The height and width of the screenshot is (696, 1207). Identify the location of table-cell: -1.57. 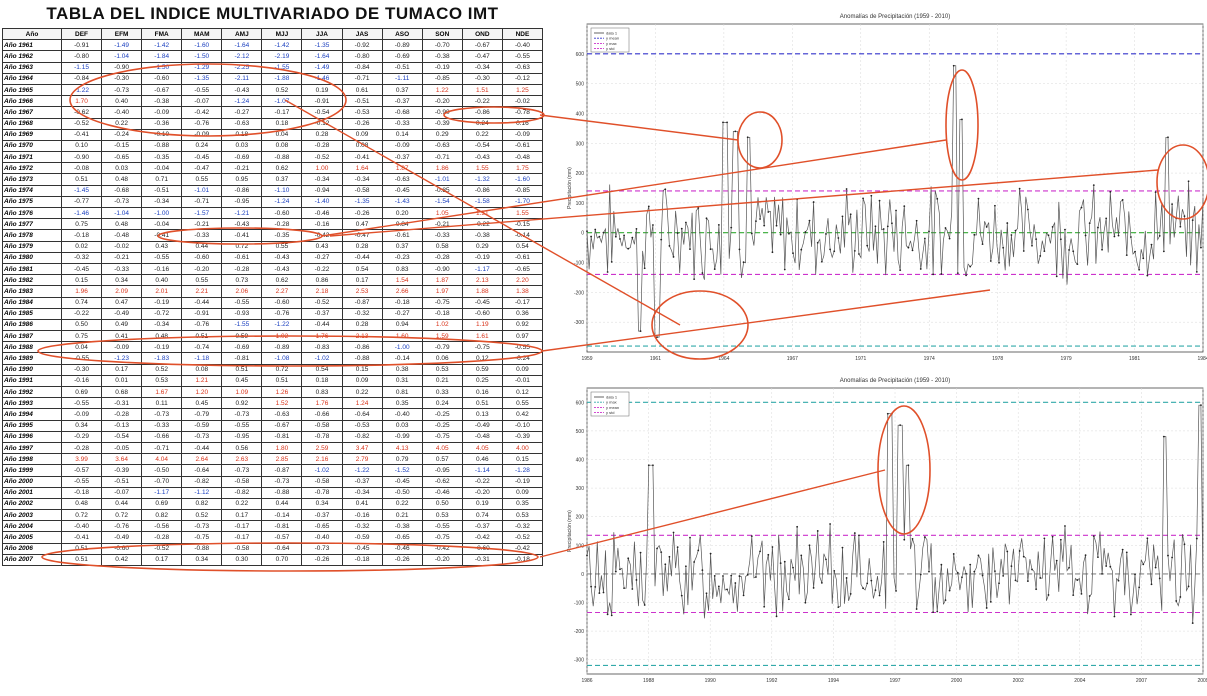
(202, 213).